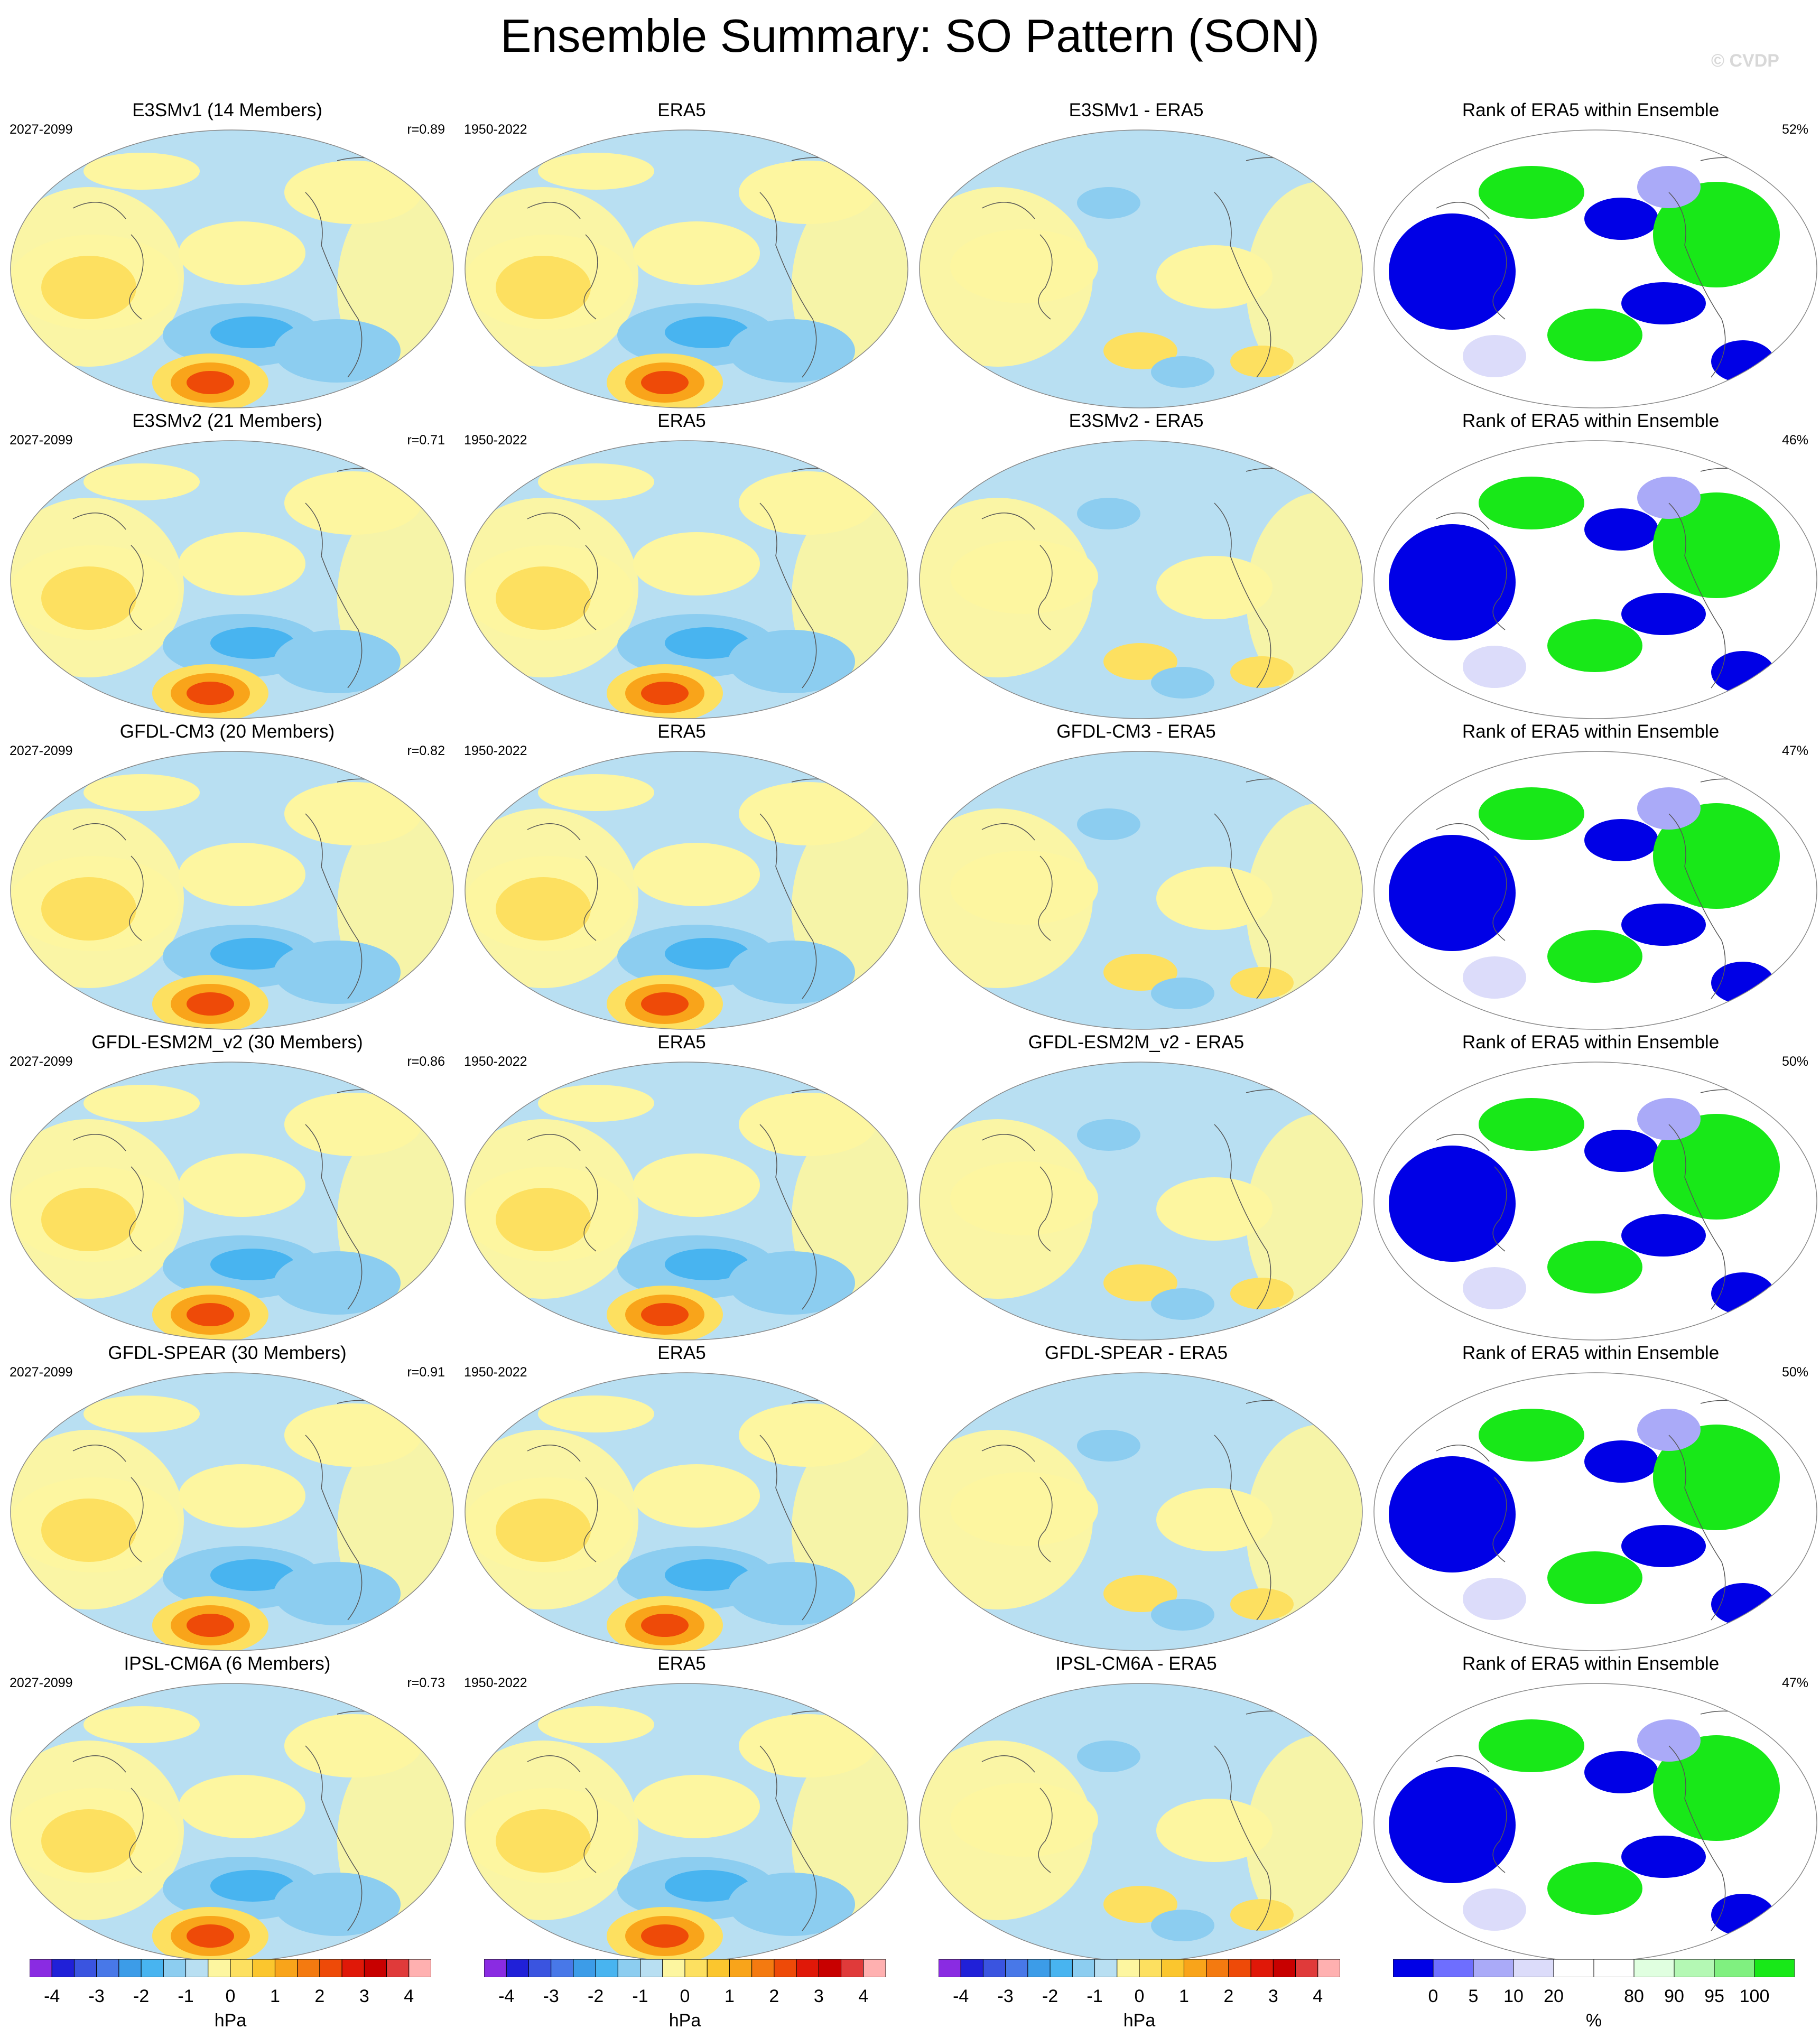  What do you see at coordinates (1590, 254) in the screenshot?
I see `panel-rank: Rank of ERA5 within Ensemble 52%` at bounding box center [1590, 254].